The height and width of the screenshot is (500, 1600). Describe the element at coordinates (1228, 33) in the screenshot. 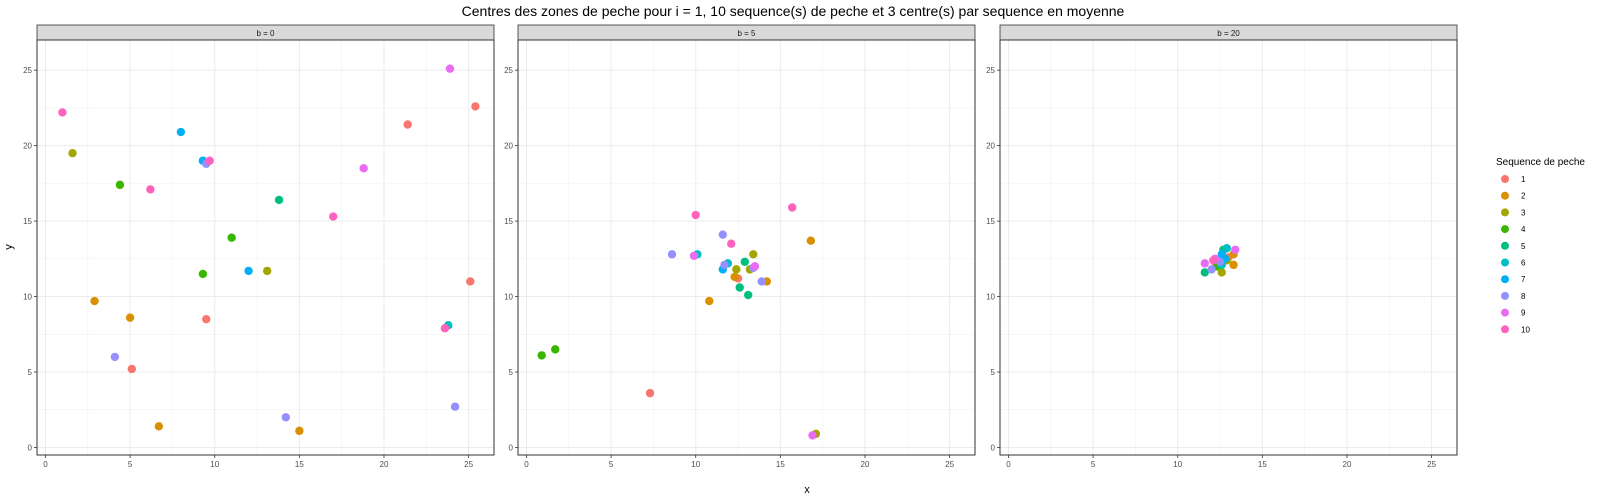

I see `facet-strip-label: b = 20` at that location.